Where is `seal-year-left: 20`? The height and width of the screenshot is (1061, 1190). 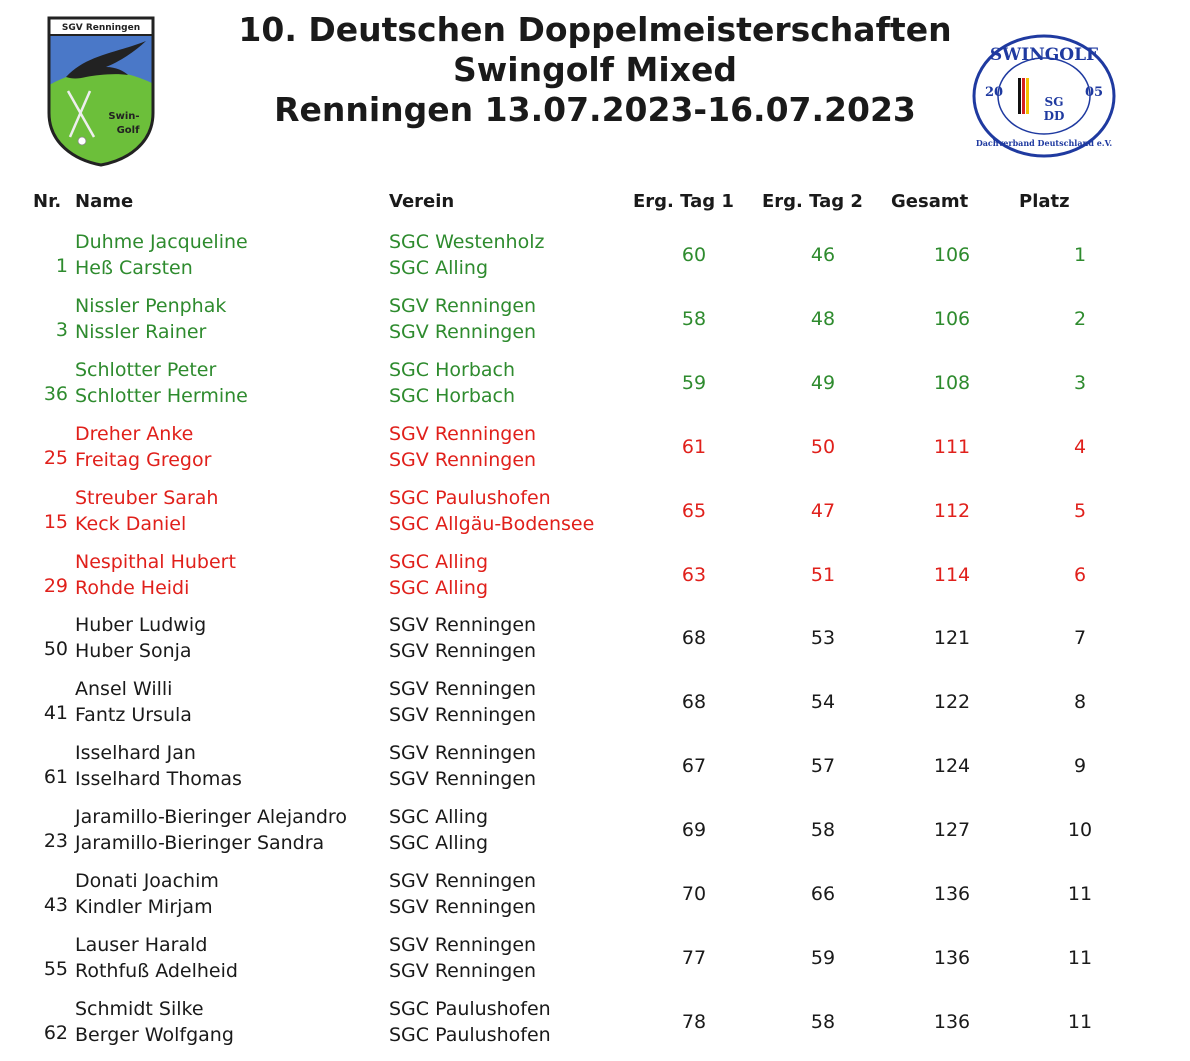 seal-year-left: 20 is located at coordinates (994, 92).